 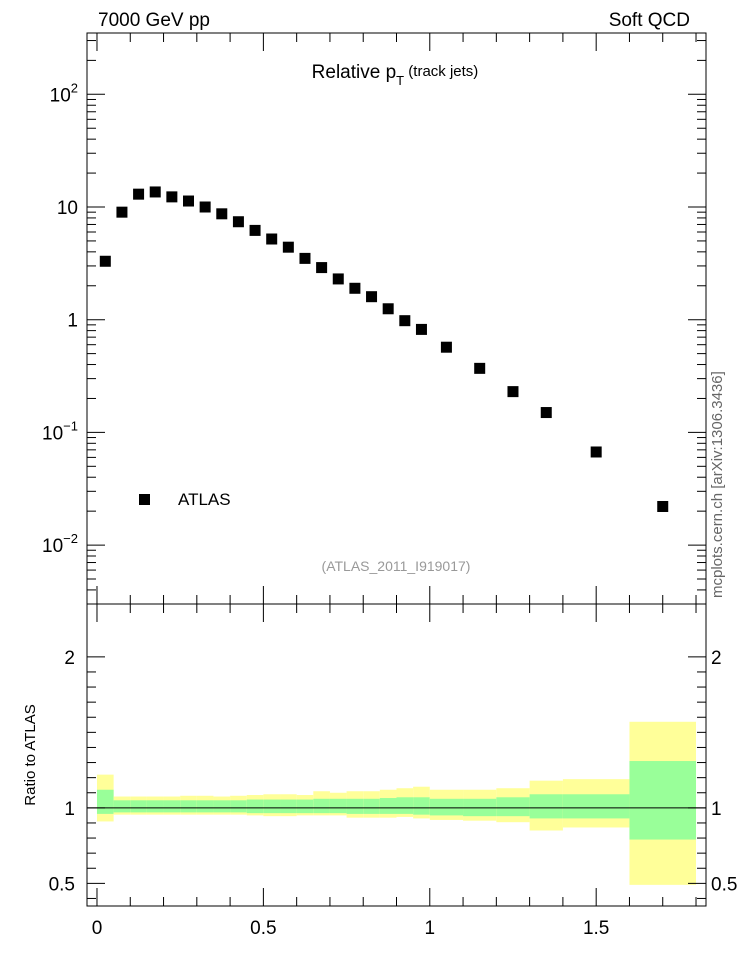 What do you see at coordinates (263, 928) in the screenshot?
I see `x-tick-label: 0.5` at bounding box center [263, 928].